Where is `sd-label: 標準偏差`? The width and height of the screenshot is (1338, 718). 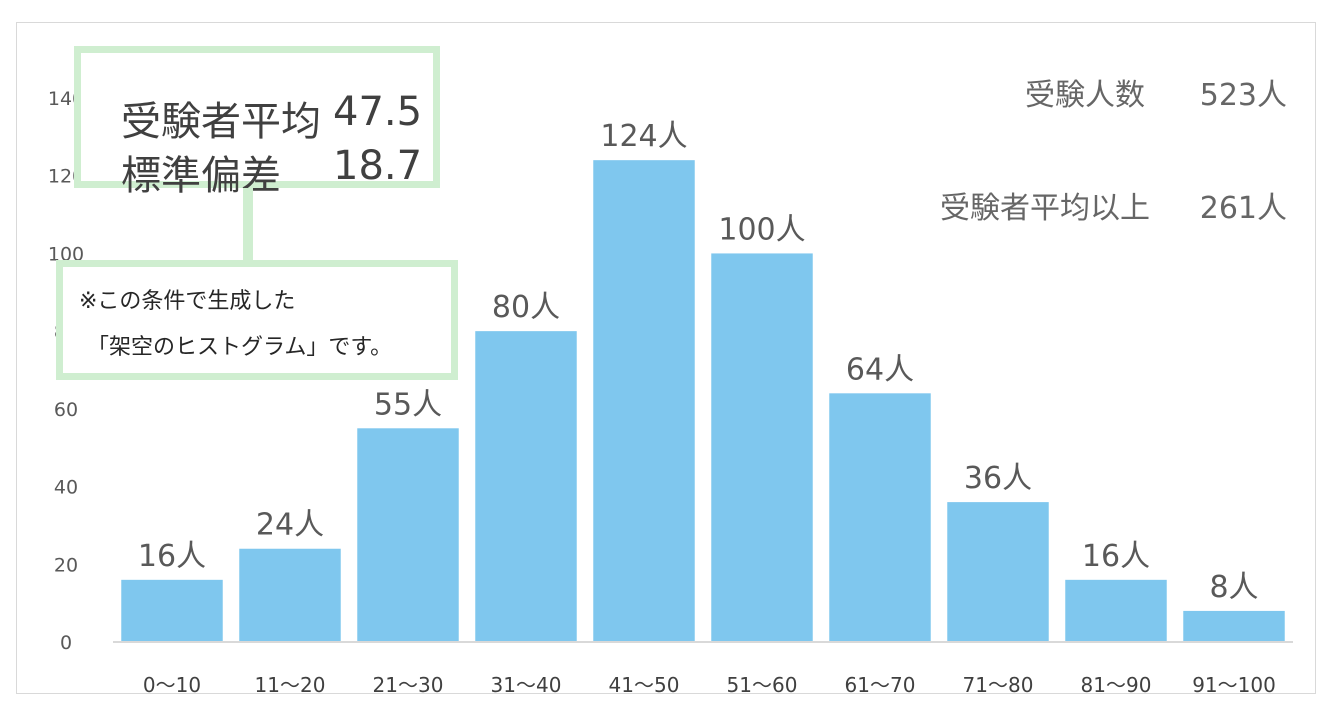
sd-label: 標準偏差 is located at coordinates (201, 176).